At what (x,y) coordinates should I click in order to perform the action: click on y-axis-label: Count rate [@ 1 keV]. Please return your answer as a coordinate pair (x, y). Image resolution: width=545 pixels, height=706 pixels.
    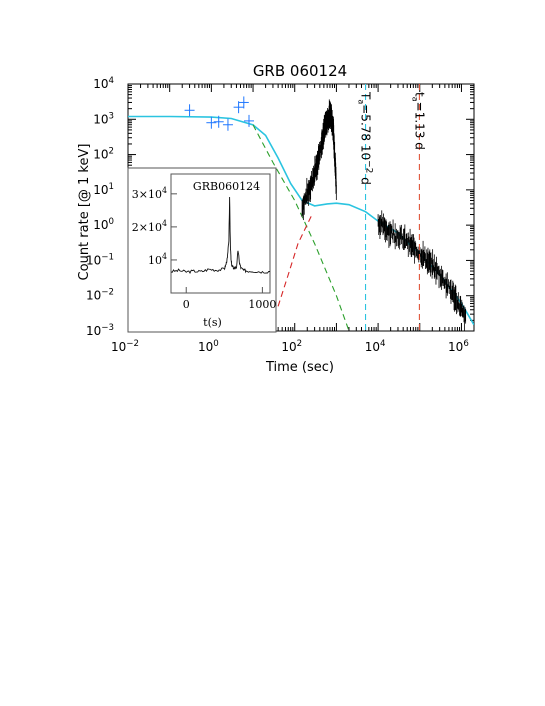
    Looking at the image, I should click on (84, 212).